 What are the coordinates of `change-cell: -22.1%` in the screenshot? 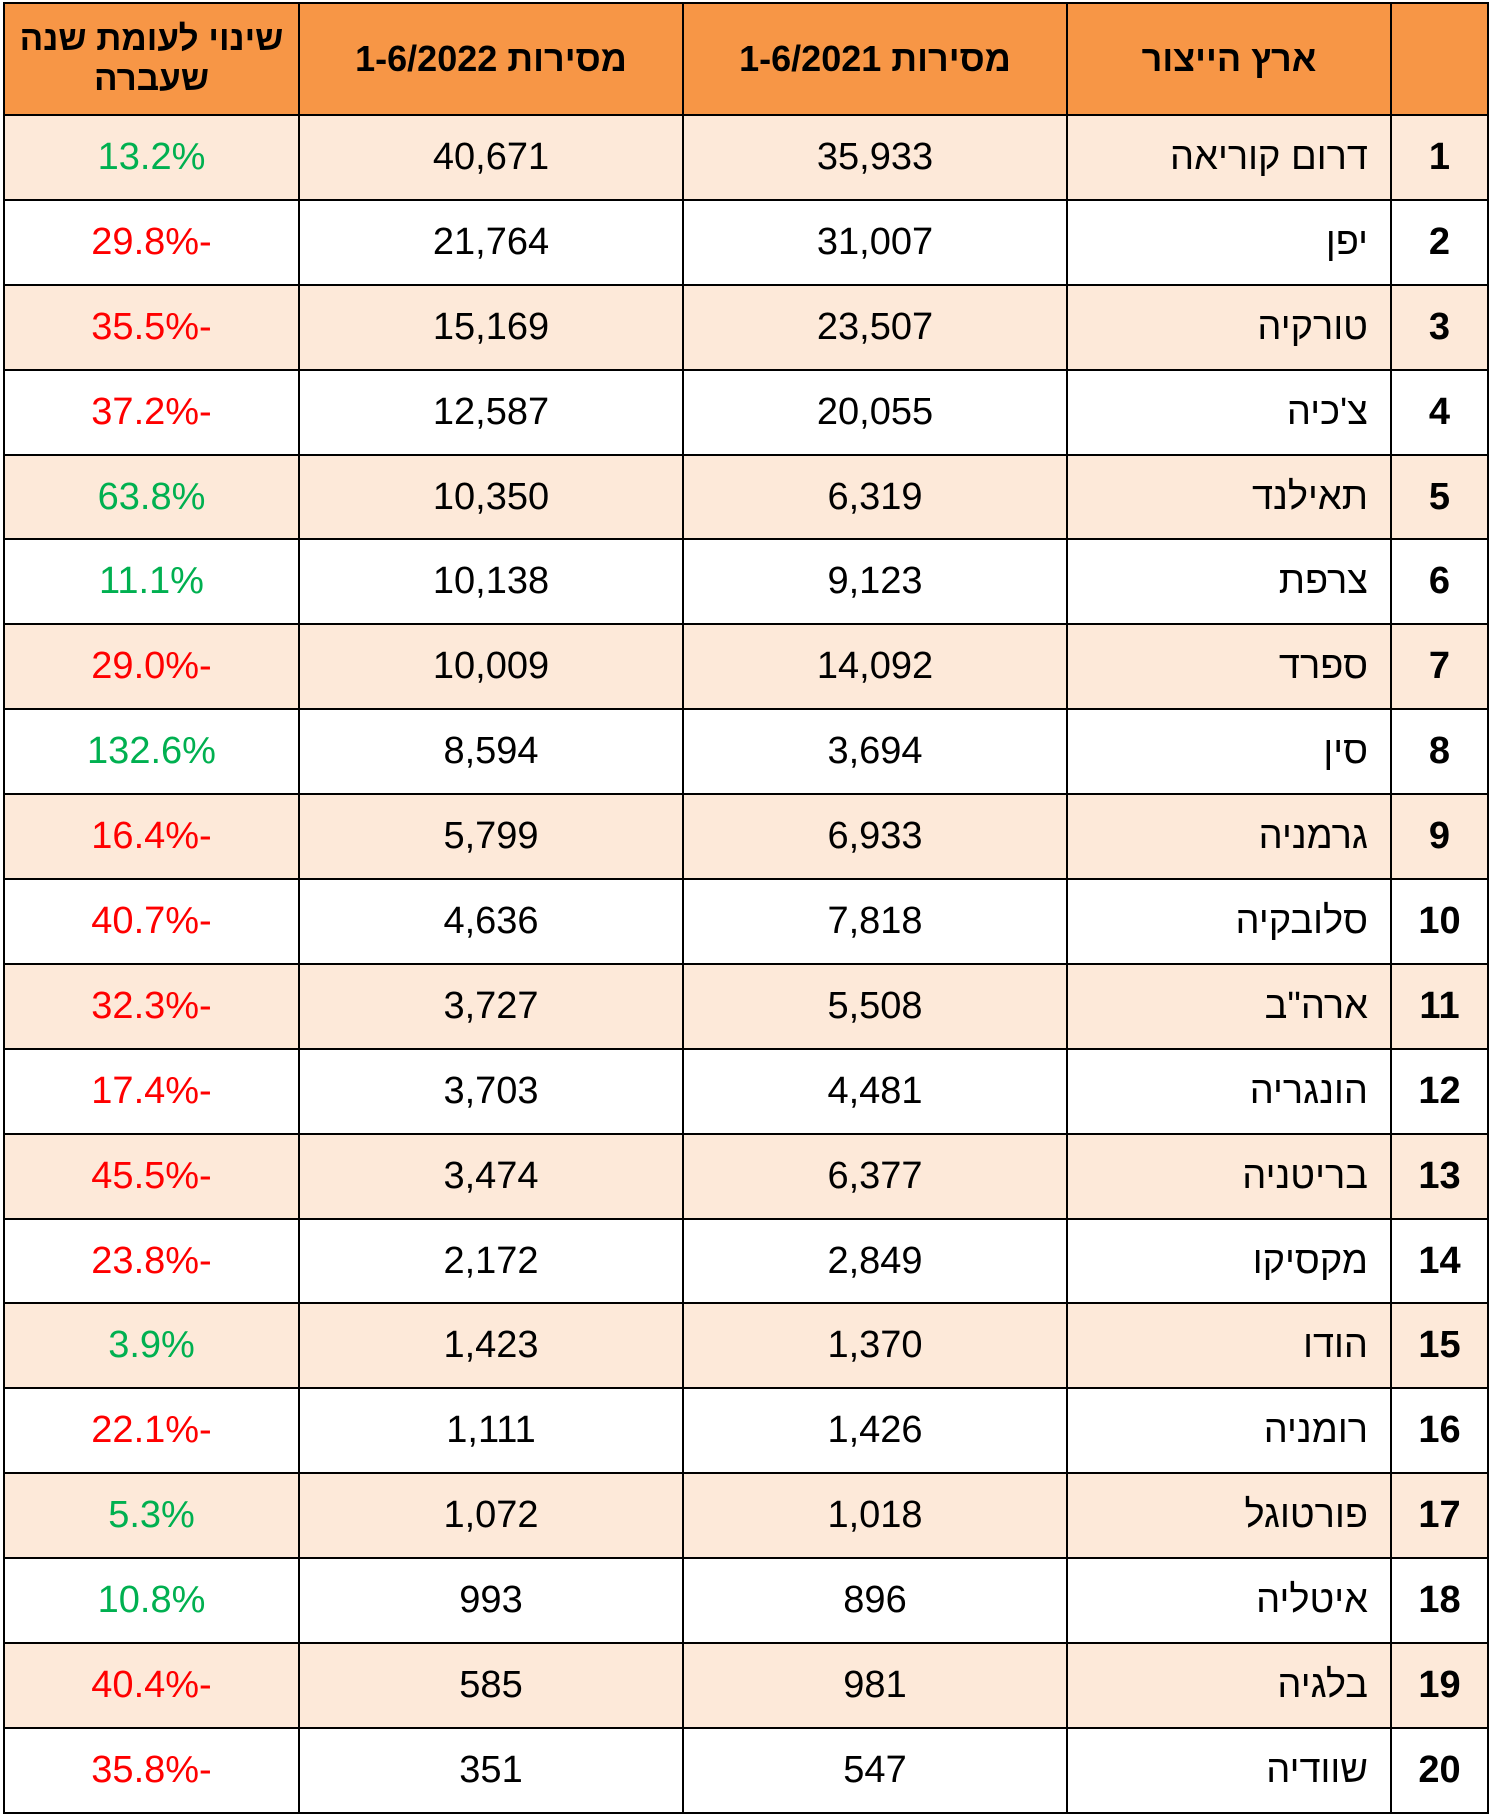 It's located at (151, 1431).